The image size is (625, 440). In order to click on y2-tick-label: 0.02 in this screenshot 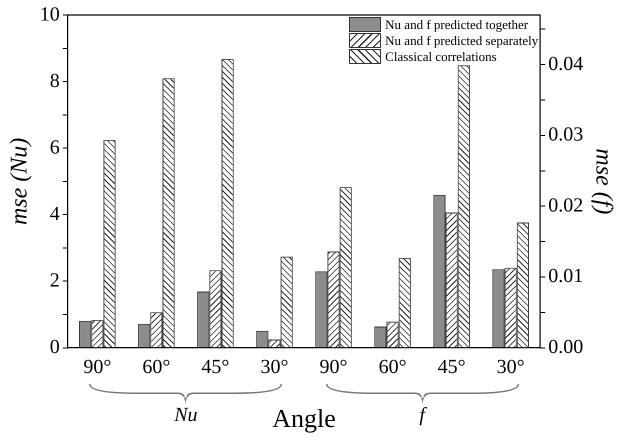, I will do `click(566, 205)`.